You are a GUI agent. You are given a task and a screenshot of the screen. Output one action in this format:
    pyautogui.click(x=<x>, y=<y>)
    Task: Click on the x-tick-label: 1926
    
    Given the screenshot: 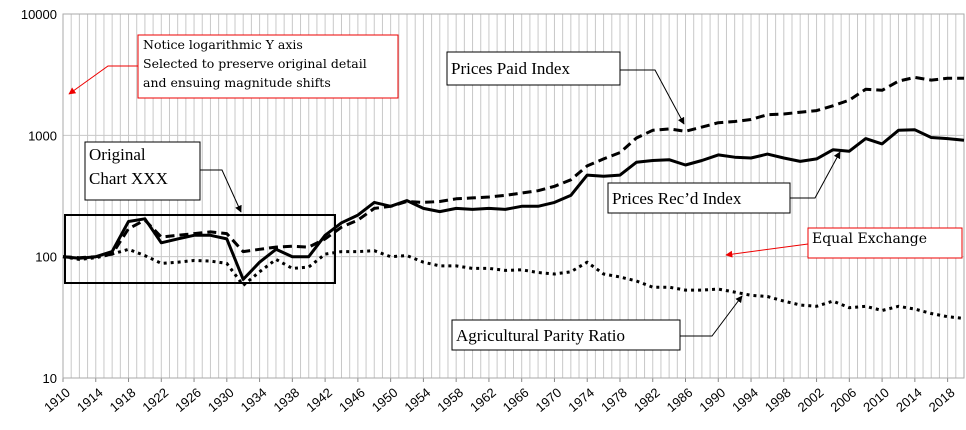 What is the action you would take?
    pyautogui.click(x=188, y=400)
    